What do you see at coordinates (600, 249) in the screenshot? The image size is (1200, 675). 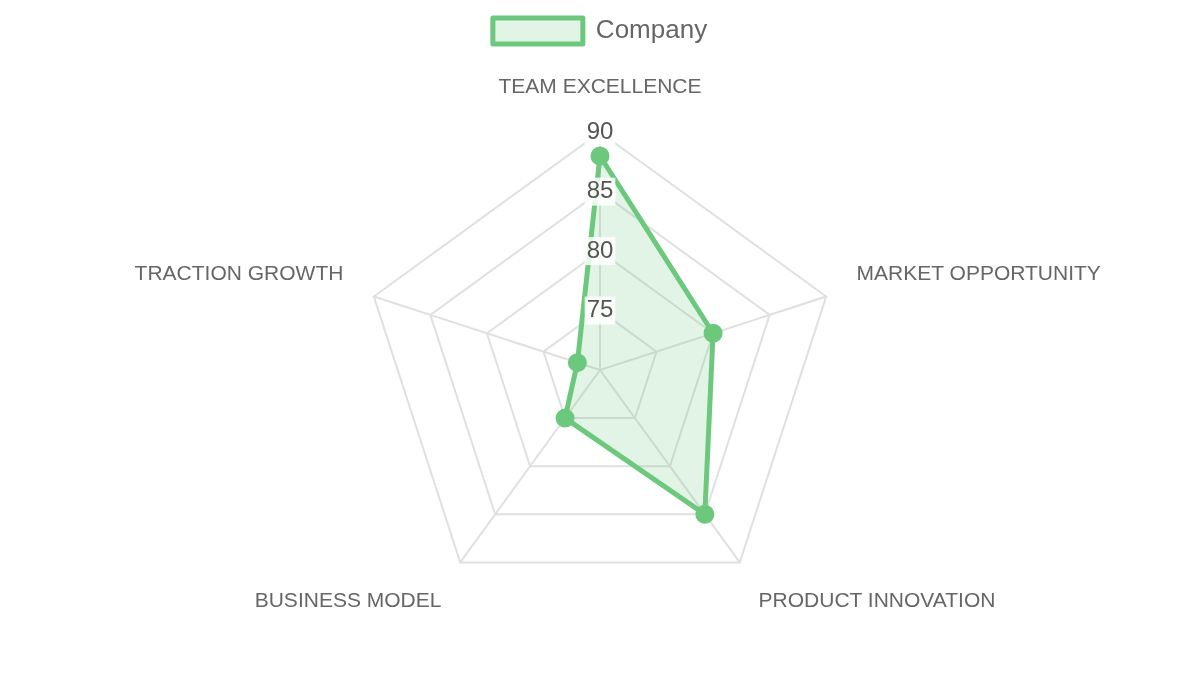 I see `y-tick-label: 80` at bounding box center [600, 249].